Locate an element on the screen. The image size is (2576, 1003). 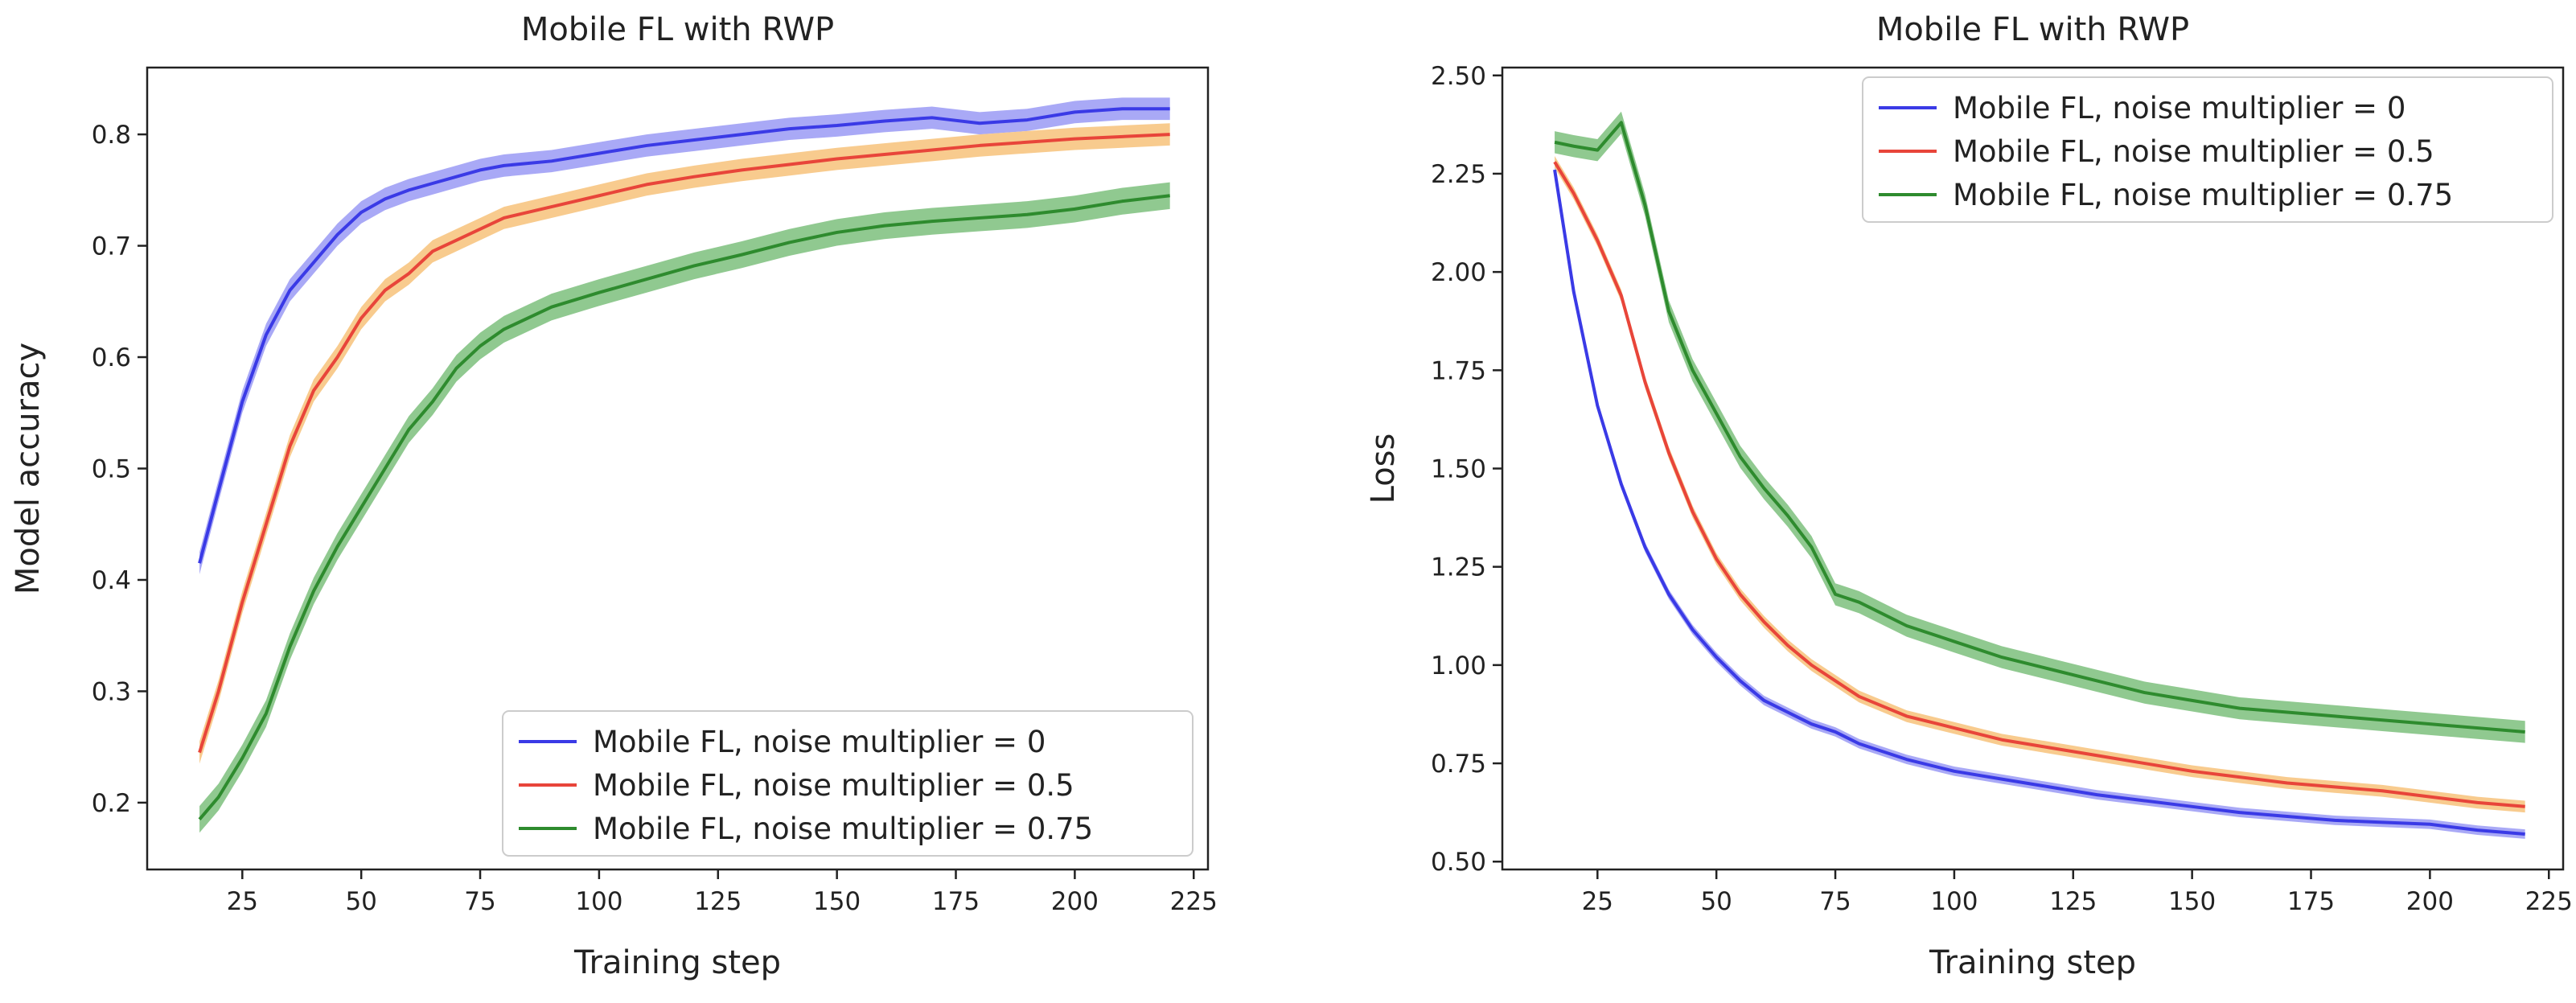
y-tick-label: 1.25 is located at coordinates (1458, 567).